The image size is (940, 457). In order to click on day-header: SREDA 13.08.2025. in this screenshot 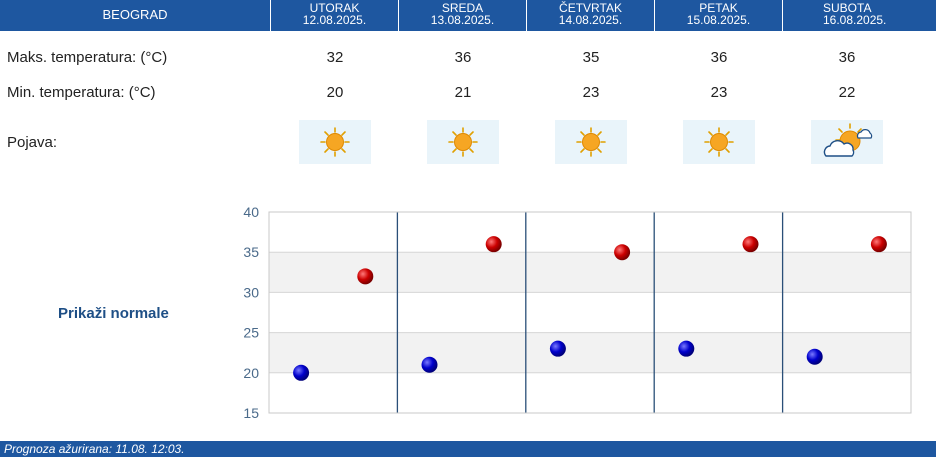, I will do `click(463, 15)`.